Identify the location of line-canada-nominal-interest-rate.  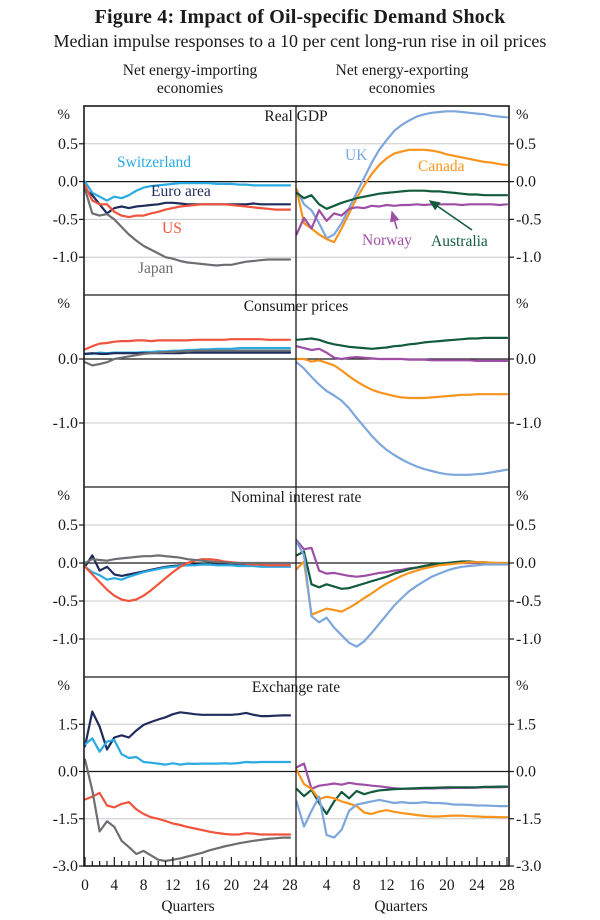
(402, 588).